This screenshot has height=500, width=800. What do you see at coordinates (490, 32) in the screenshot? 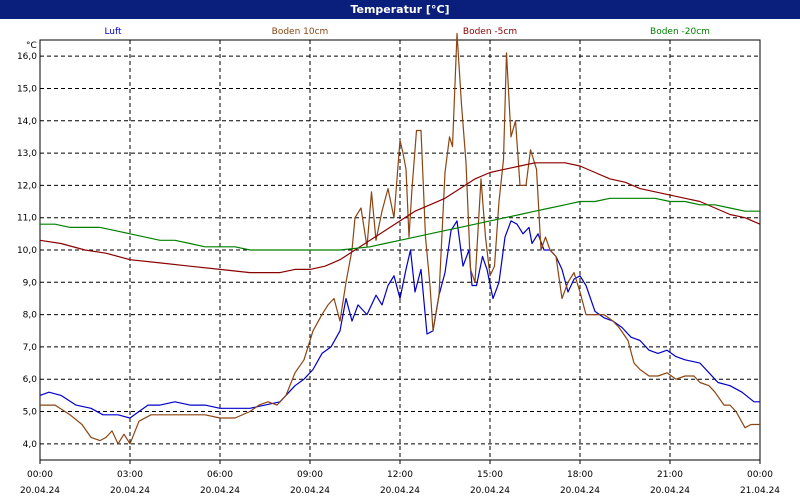
I see `legend-item: Boden -5cm` at bounding box center [490, 32].